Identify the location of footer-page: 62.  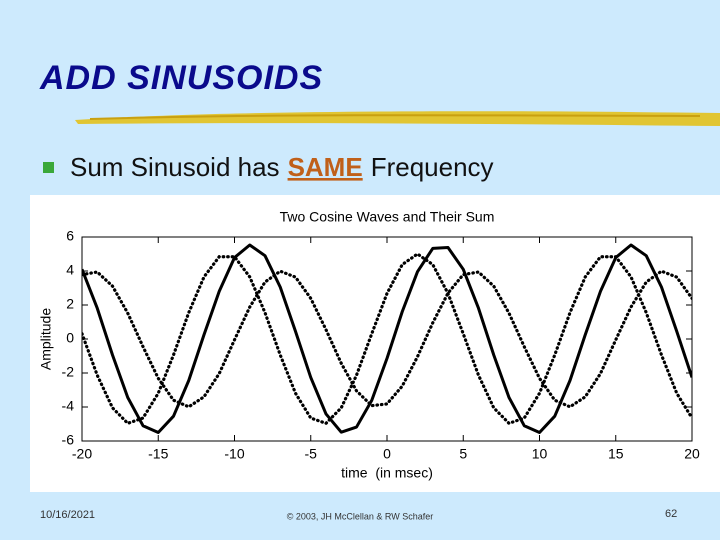
(671, 514).